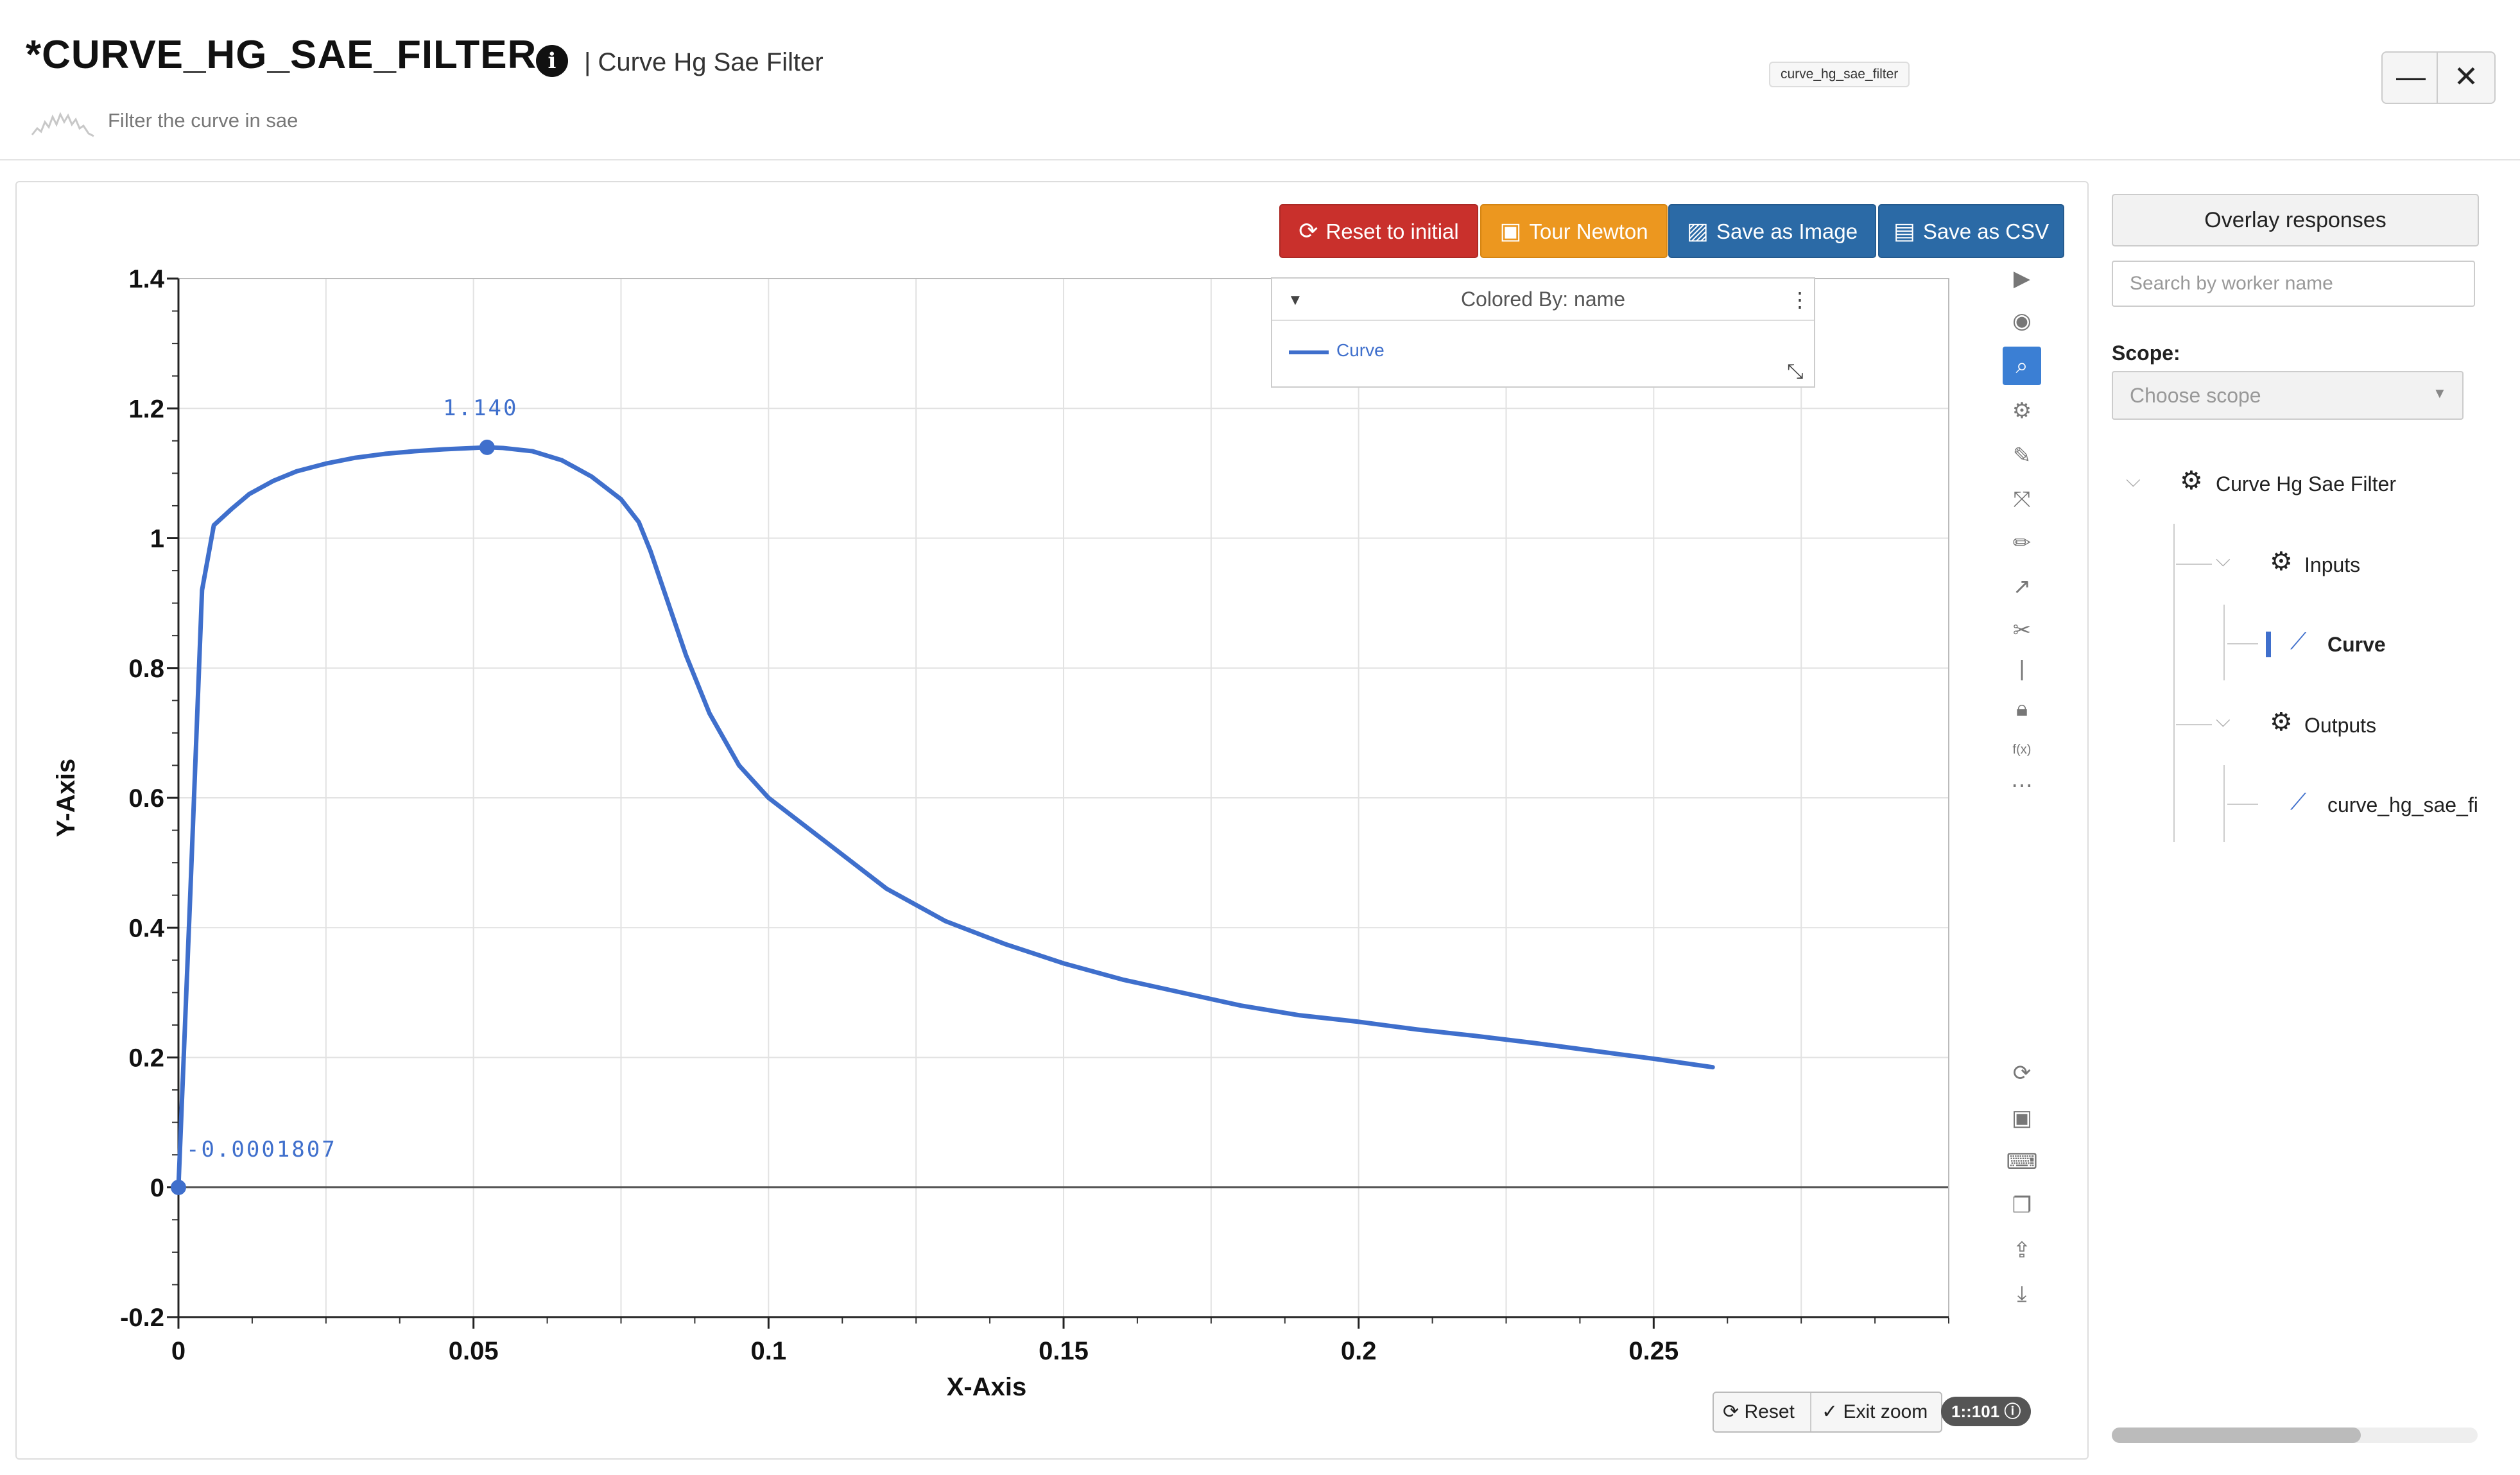 The height and width of the screenshot is (1475, 2520). I want to click on x-axis-title: X-Axis, so click(987, 1387).